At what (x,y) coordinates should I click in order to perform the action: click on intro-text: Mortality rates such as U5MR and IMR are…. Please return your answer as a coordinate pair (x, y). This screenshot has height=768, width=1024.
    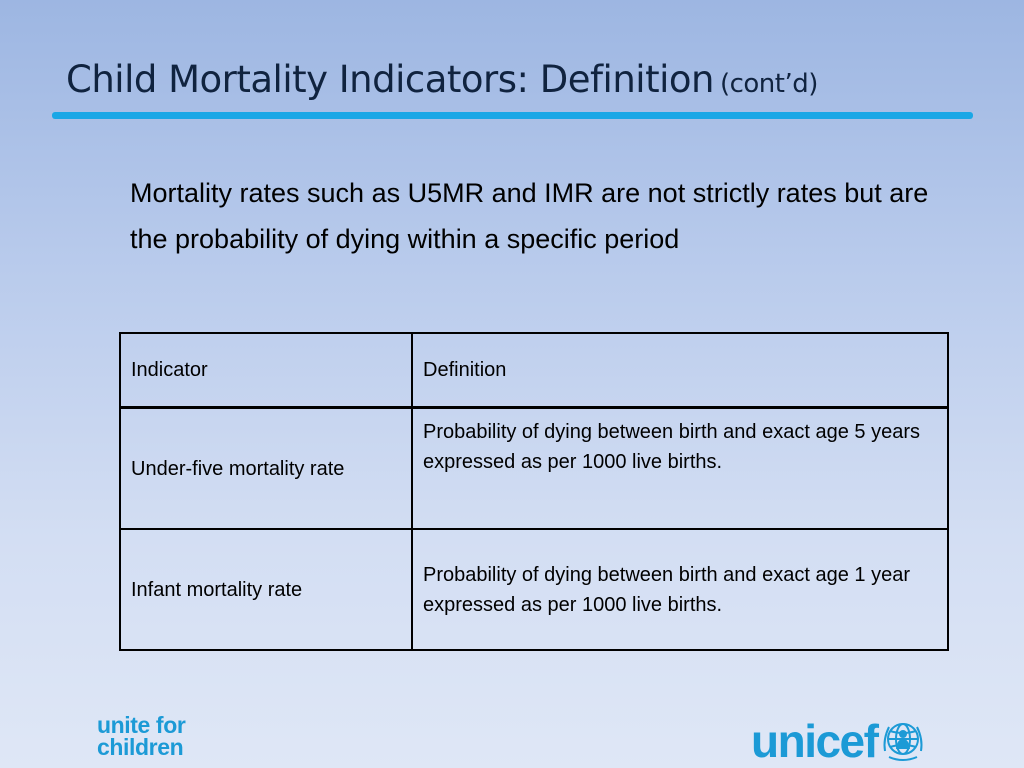
    Looking at the image, I should click on (529, 216).